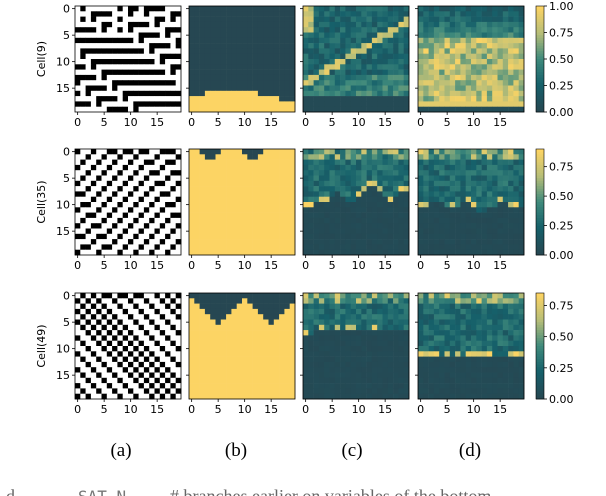  What do you see at coordinates (540, 63) in the screenshot?
I see `colorbar-segment` at bounding box center [540, 63].